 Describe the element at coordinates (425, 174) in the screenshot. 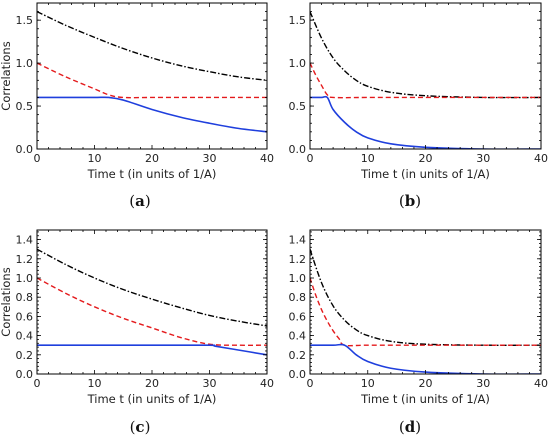

I see `b-x-axis-title: Time t (in units of 1/A)` at that location.